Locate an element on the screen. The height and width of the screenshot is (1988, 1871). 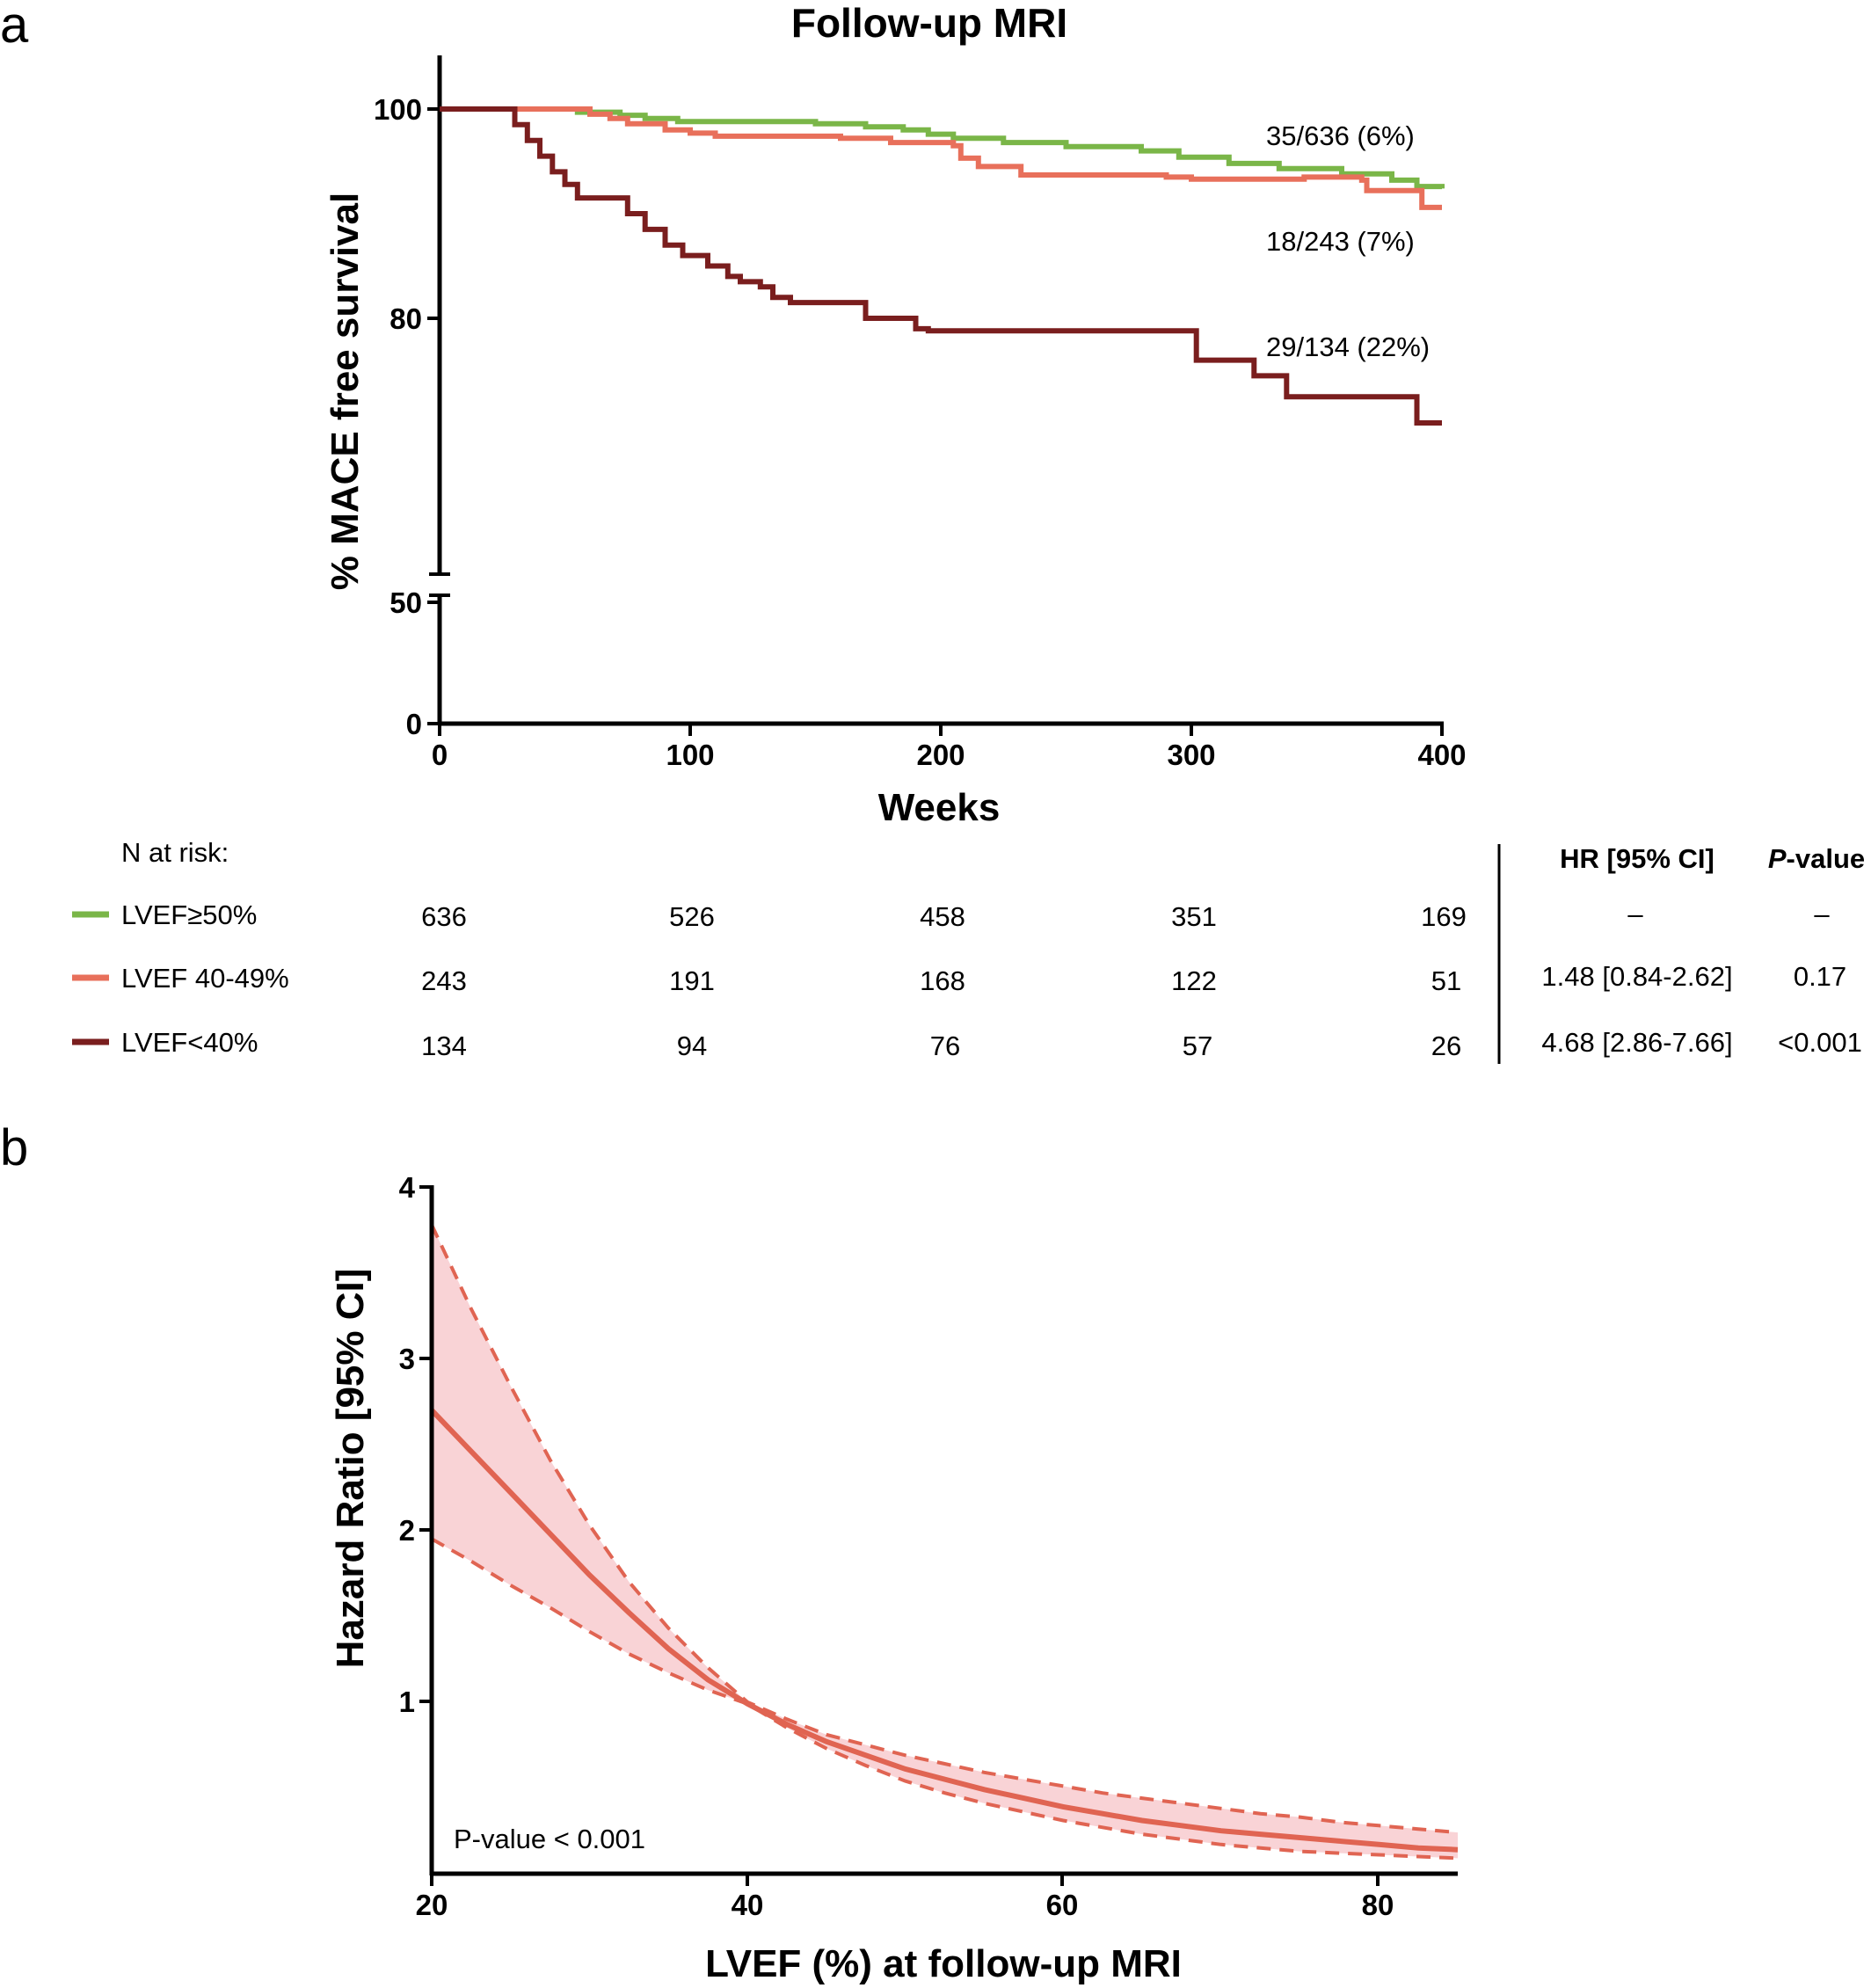
risk-count: 243 is located at coordinates (444, 980).